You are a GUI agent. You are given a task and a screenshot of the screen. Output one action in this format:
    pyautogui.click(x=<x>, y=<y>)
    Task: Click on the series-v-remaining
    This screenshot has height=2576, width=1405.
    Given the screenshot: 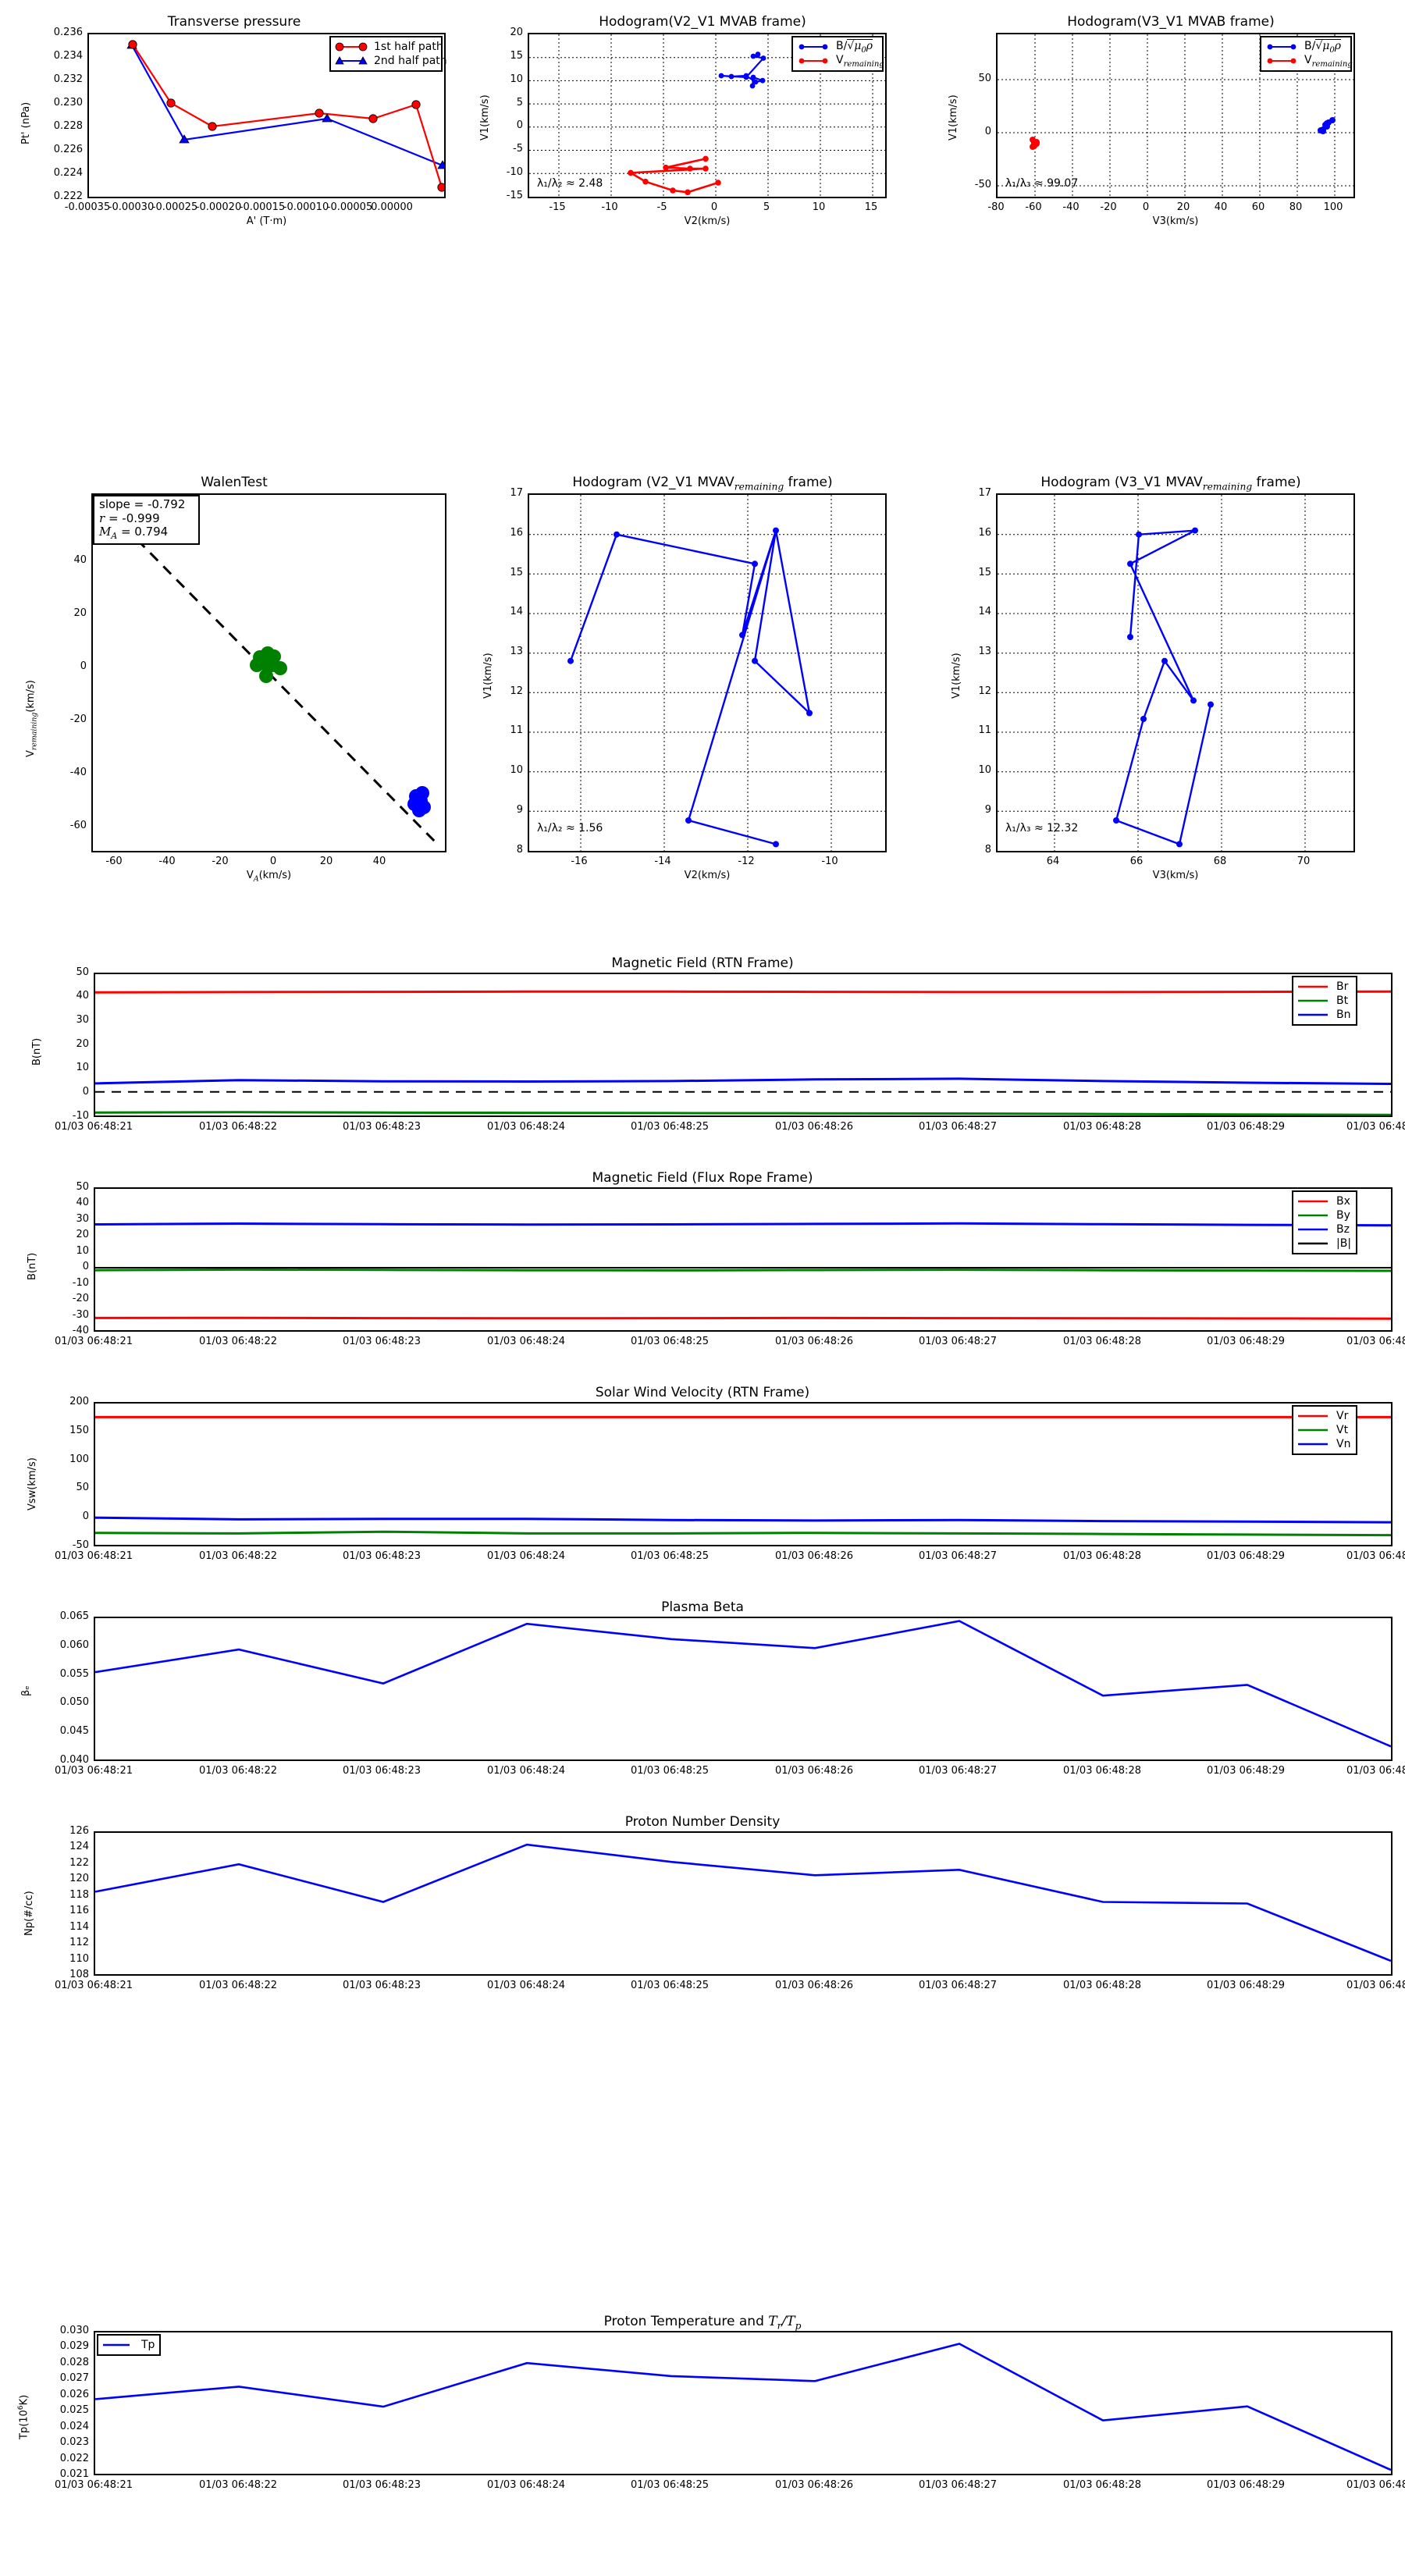 What is the action you would take?
    pyautogui.click(x=673, y=176)
    